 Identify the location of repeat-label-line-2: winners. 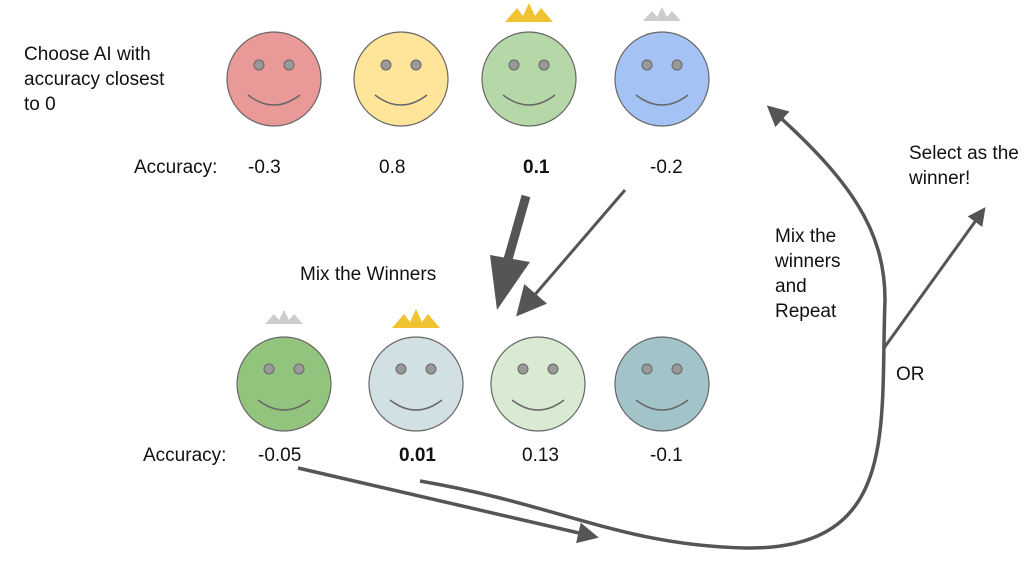
(808, 261).